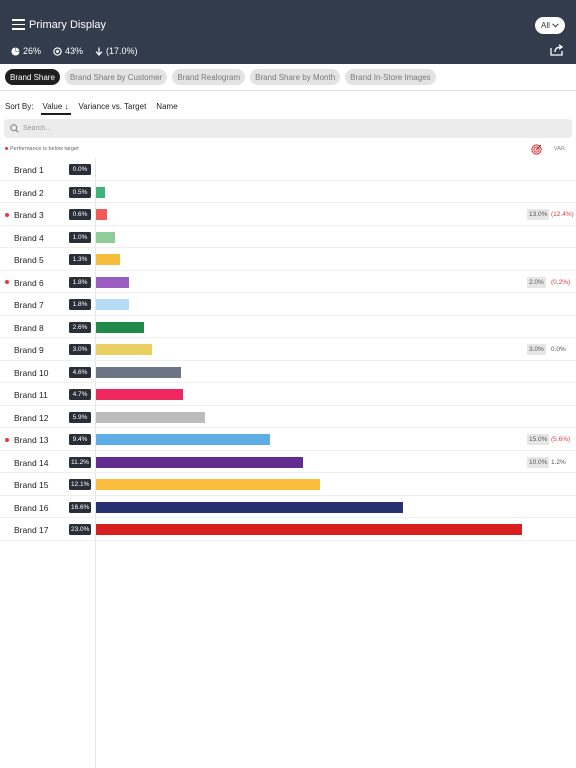  I want to click on brand-value-label: 0.5%, so click(80, 192).